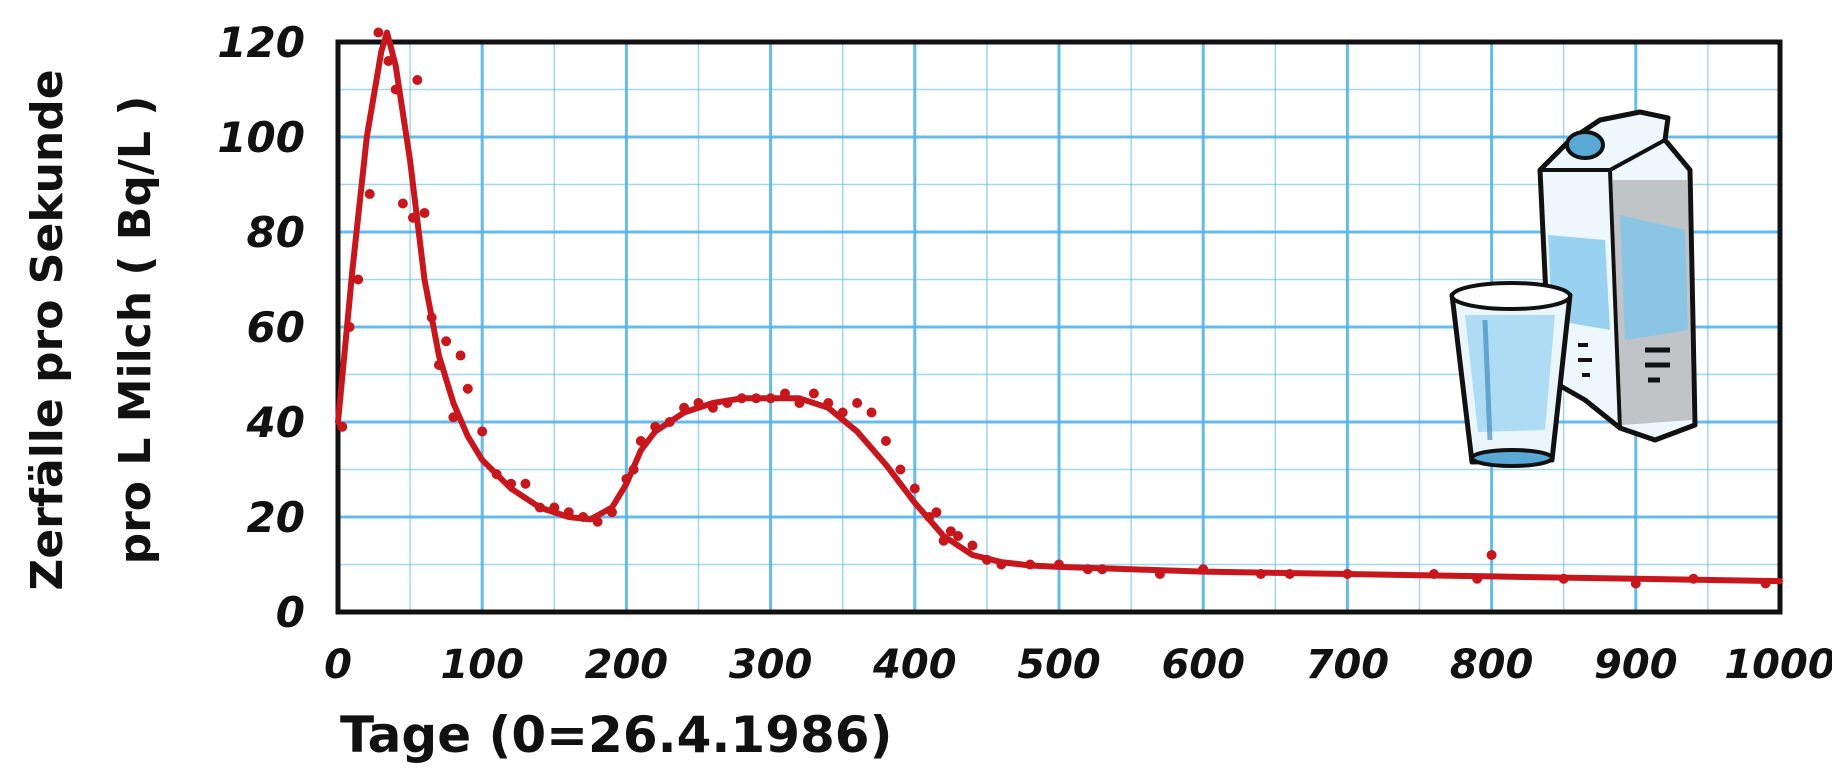 The height and width of the screenshot is (778, 1832). Describe the element at coordinates (338, 665) in the screenshot. I see `x-tick-label: 0` at that location.